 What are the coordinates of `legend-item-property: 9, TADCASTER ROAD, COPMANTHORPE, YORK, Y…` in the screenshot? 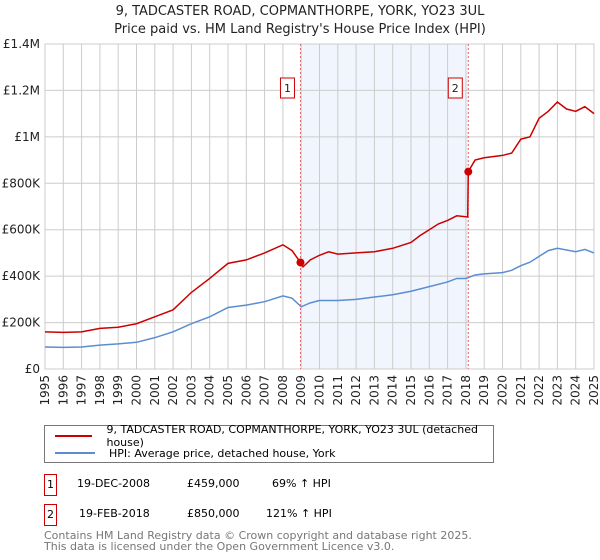 It's located at (274, 436).